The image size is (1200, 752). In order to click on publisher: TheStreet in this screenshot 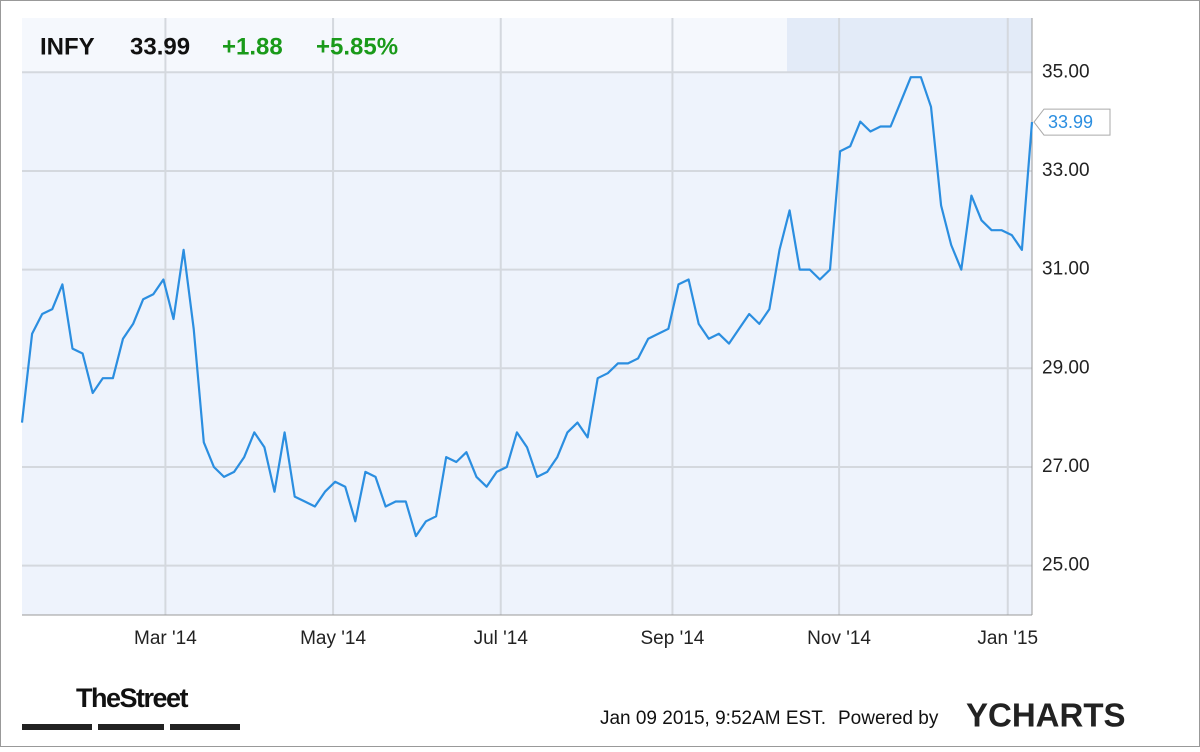, I will do `click(132, 698)`.